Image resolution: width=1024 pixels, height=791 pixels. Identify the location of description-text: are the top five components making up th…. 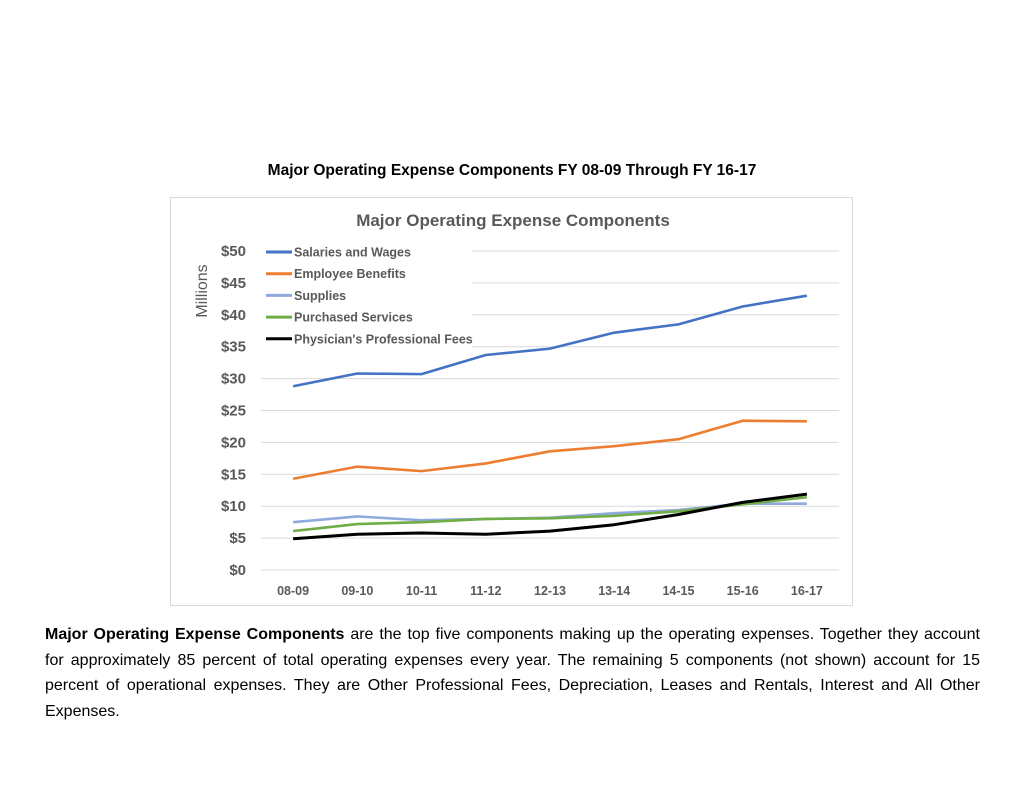
(513, 673).